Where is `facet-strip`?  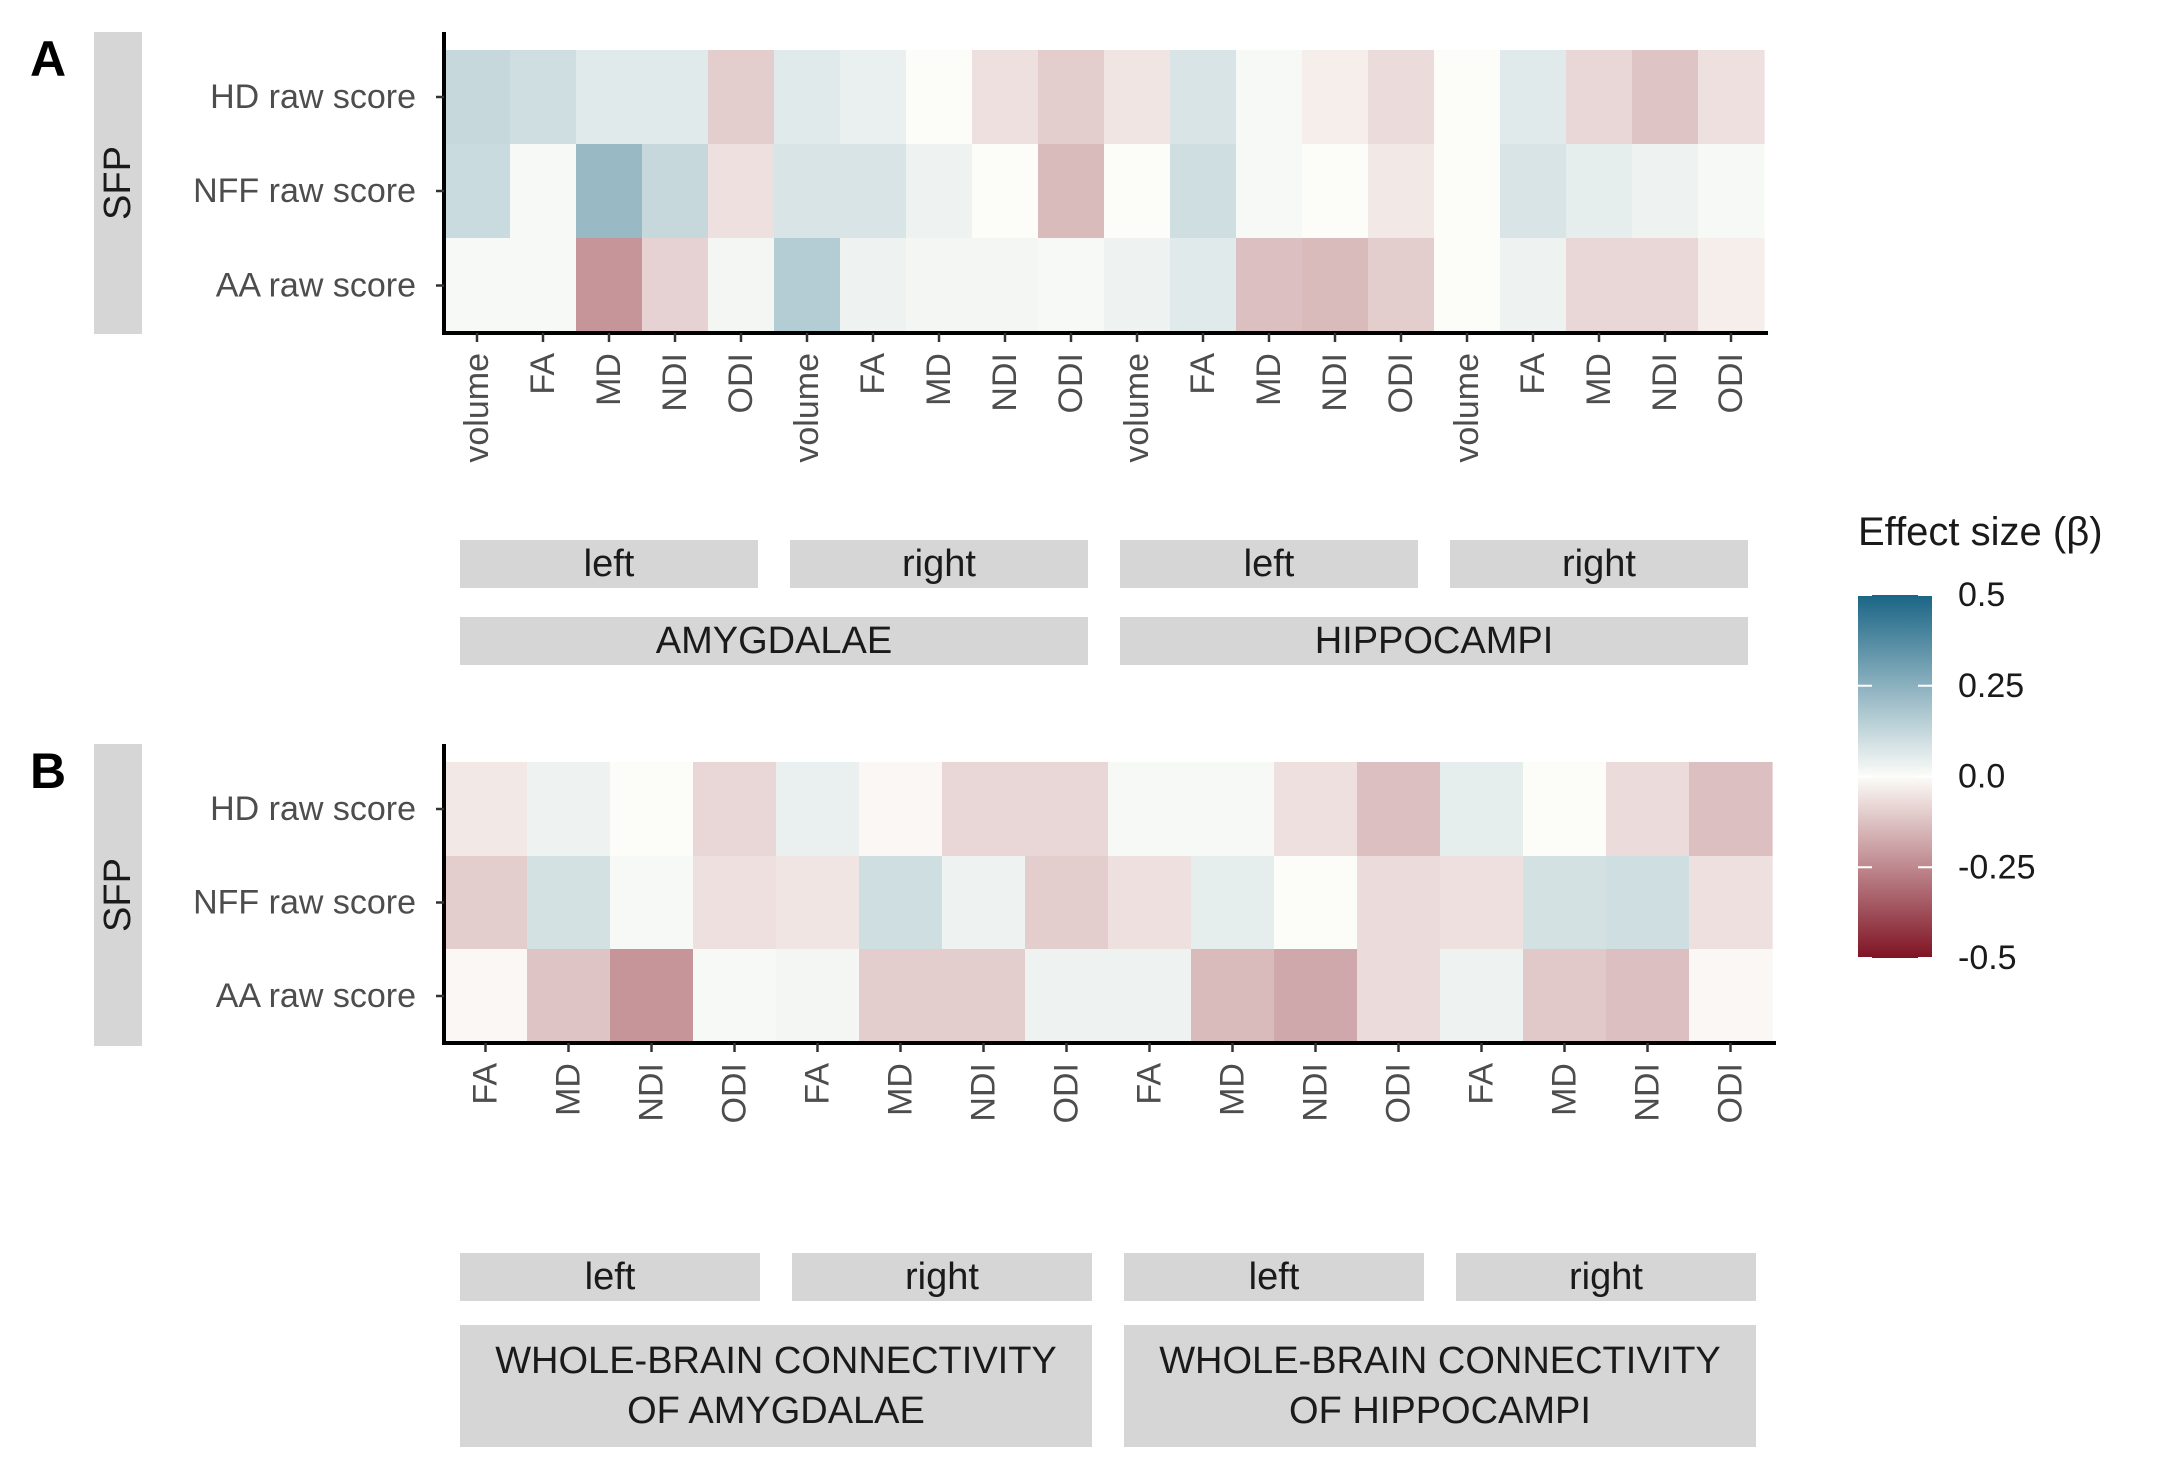 facet-strip is located at coordinates (118, 895).